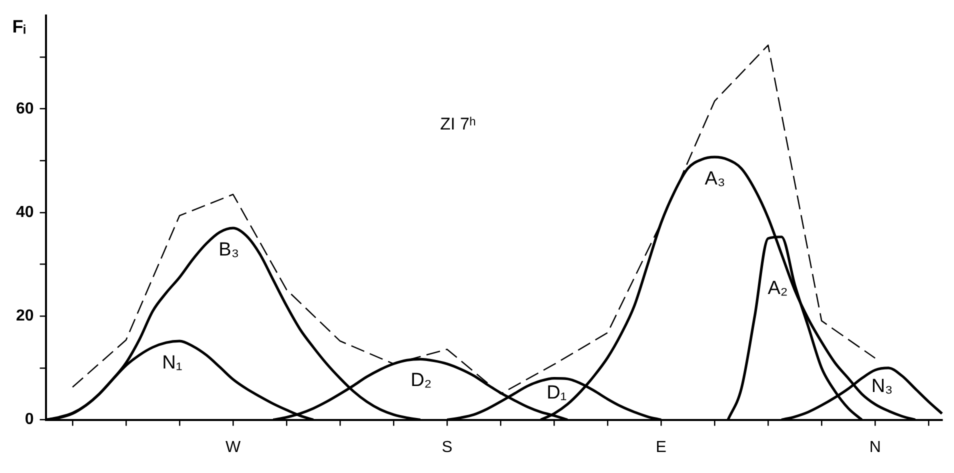  I want to click on x-tick-label: E, so click(661, 447).